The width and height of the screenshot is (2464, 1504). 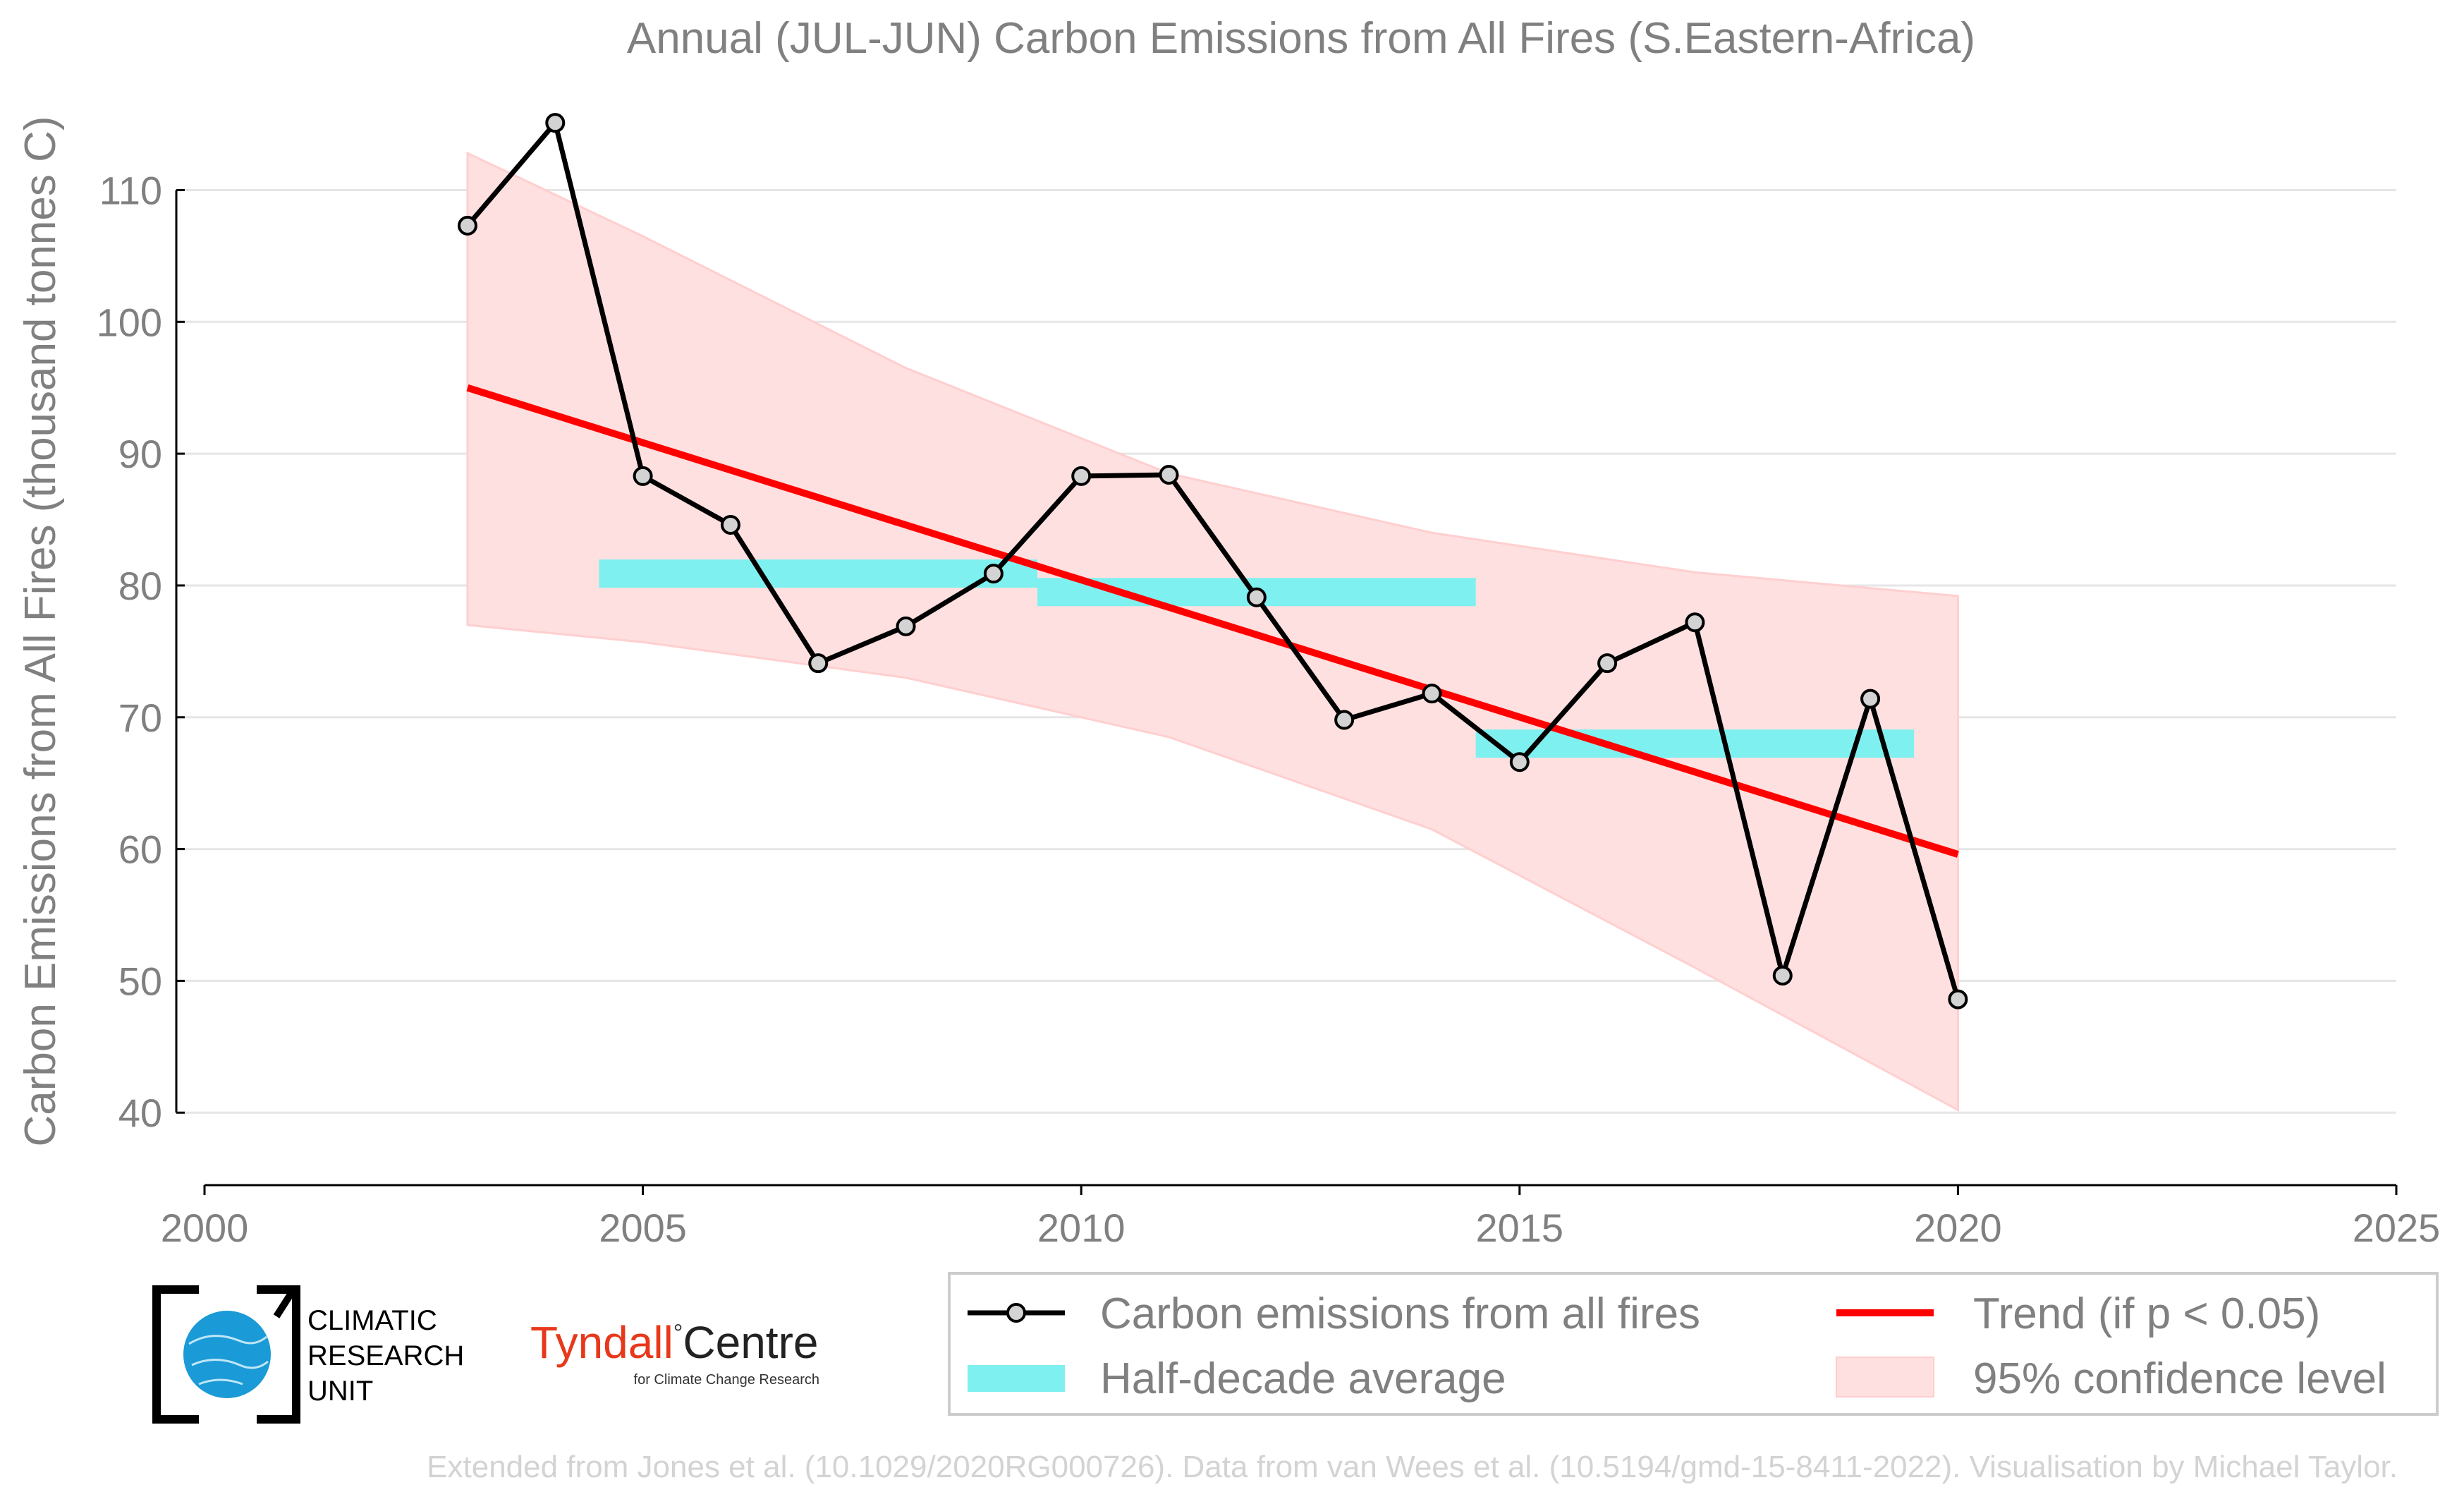 I want to click on legend-item-half-decade: Half-decade average, so click(x=1237, y=1378).